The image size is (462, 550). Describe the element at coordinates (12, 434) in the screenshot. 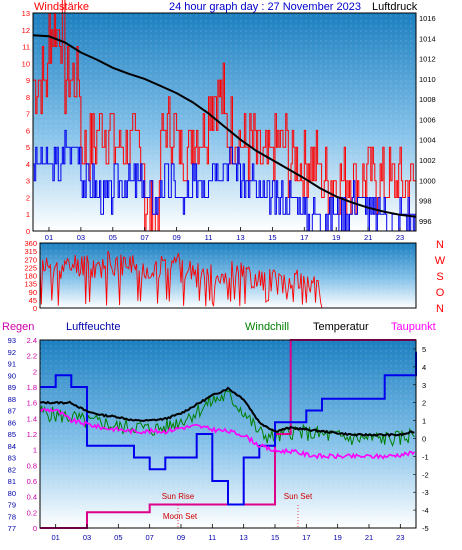

I see `humidity-tick-label: 85` at that location.